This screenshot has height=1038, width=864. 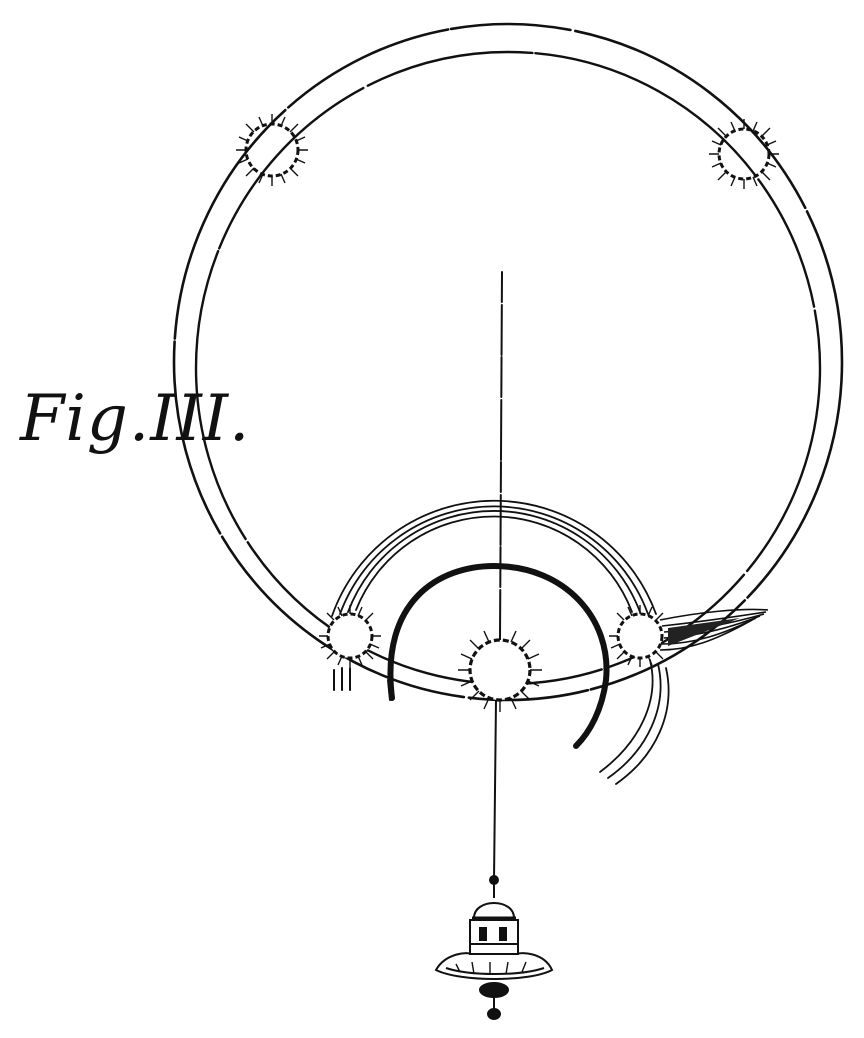 What do you see at coordinates (498, 576) in the screenshot?
I see `vertical-axis` at bounding box center [498, 576].